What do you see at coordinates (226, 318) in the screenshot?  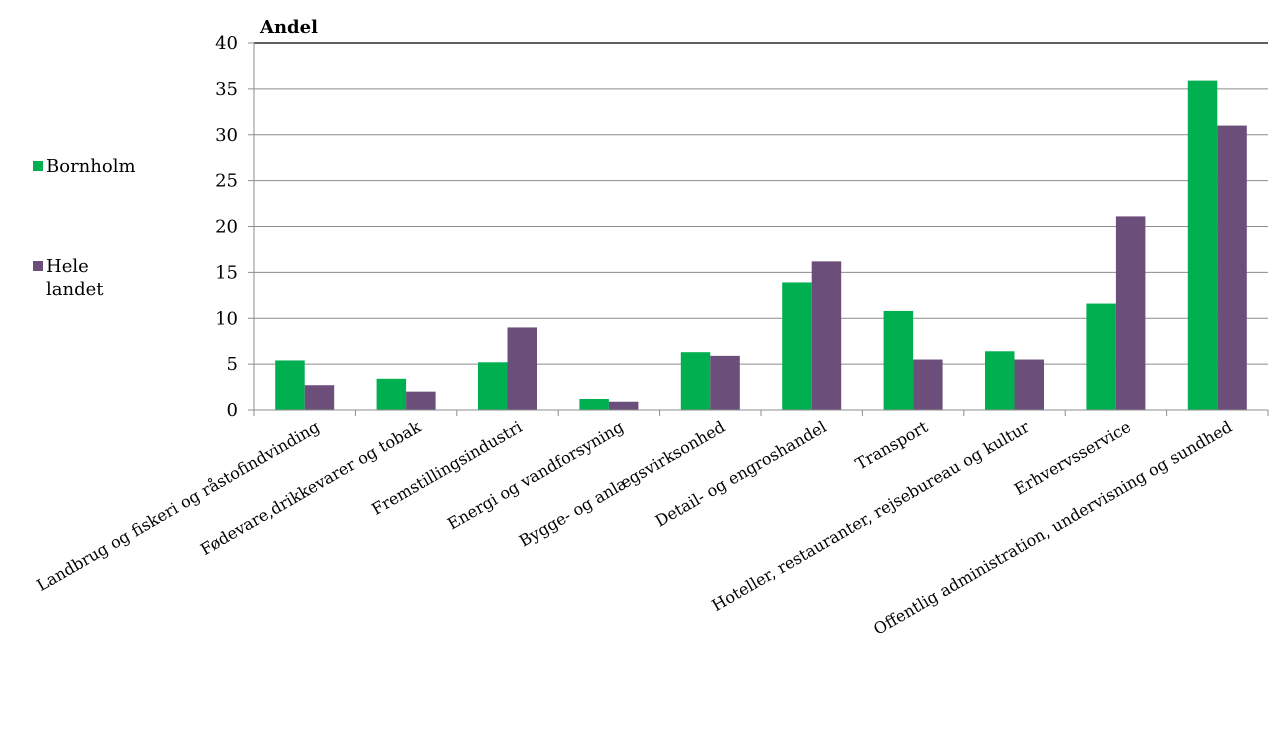 I see `y-tick-label: 10` at bounding box center [226, 318].